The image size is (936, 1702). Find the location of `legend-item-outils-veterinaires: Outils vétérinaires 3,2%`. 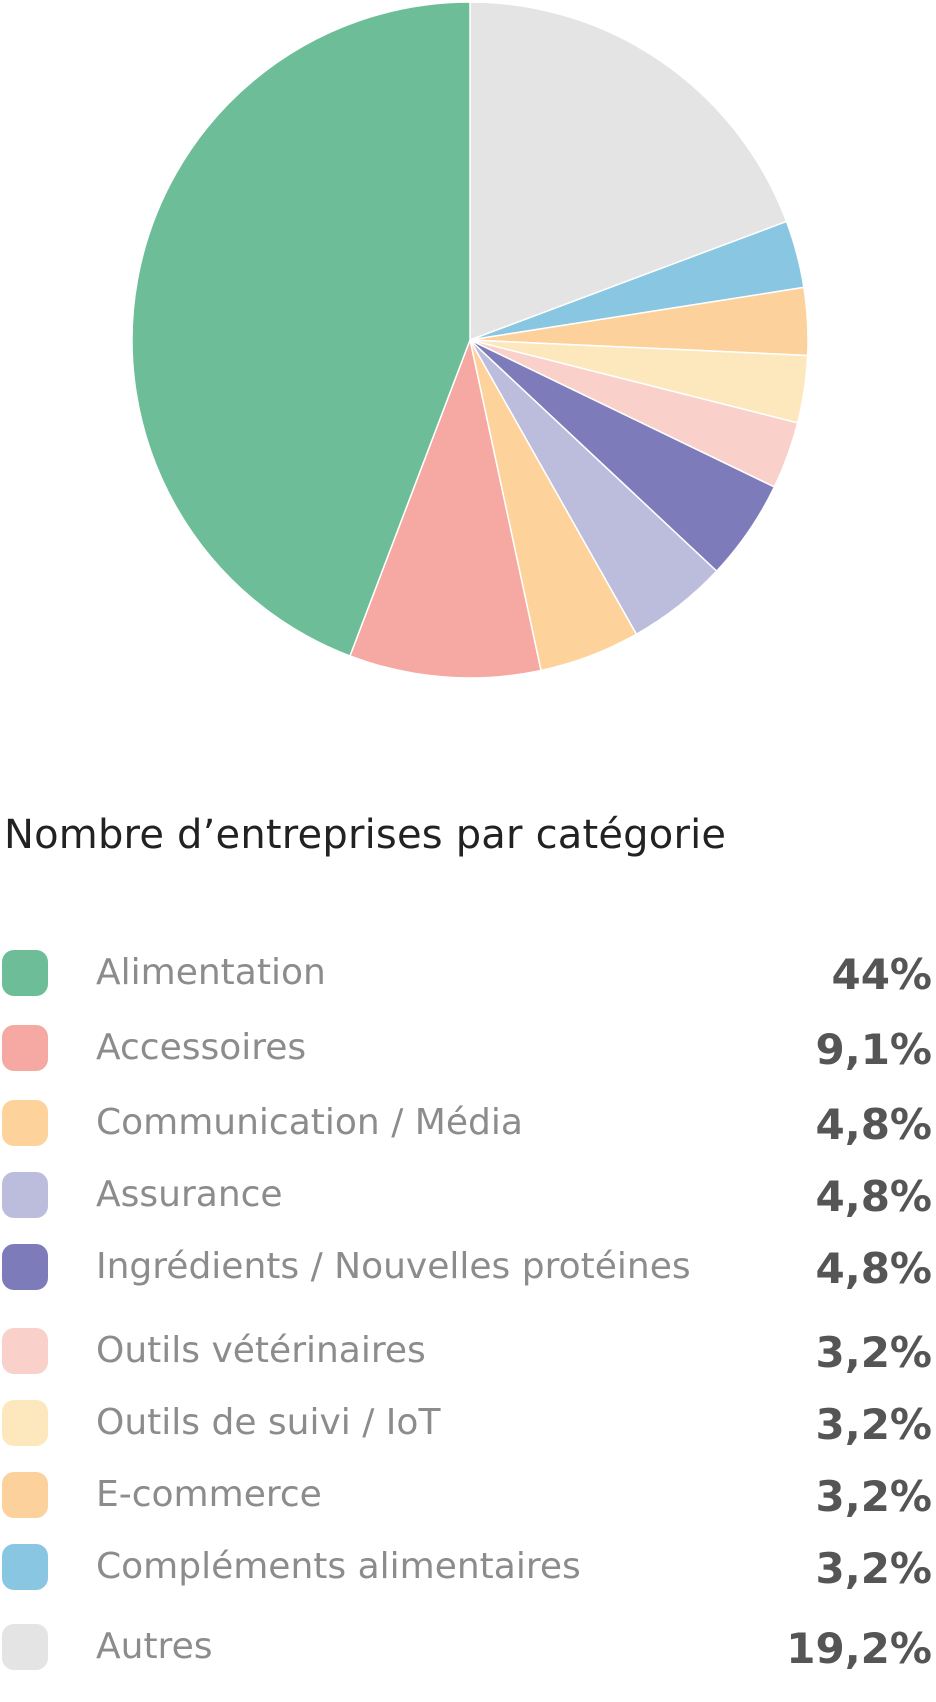

legend-item-outils-veterinaires: Outils vétérinaires 3,2% is located at coordinates (468, 1351).